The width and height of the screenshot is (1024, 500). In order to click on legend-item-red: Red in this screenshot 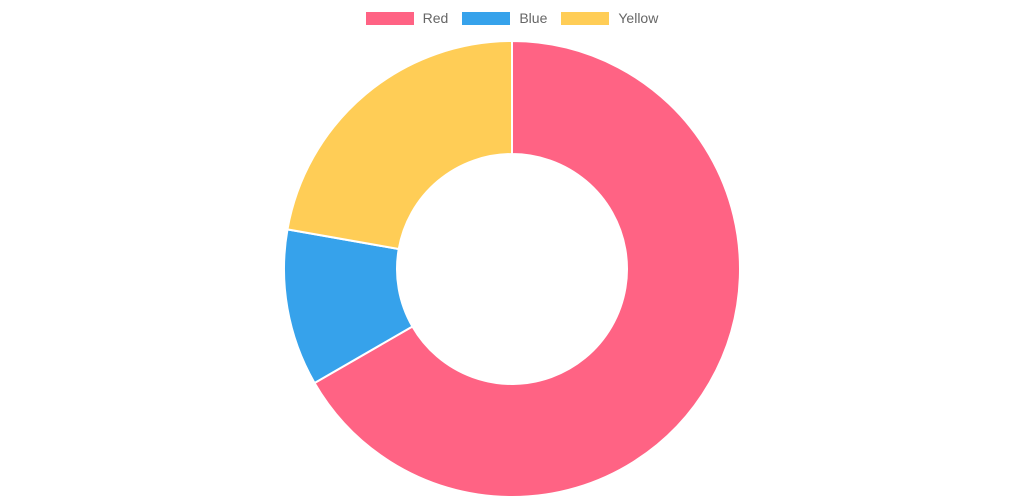, I will do `click(407, 18)`.